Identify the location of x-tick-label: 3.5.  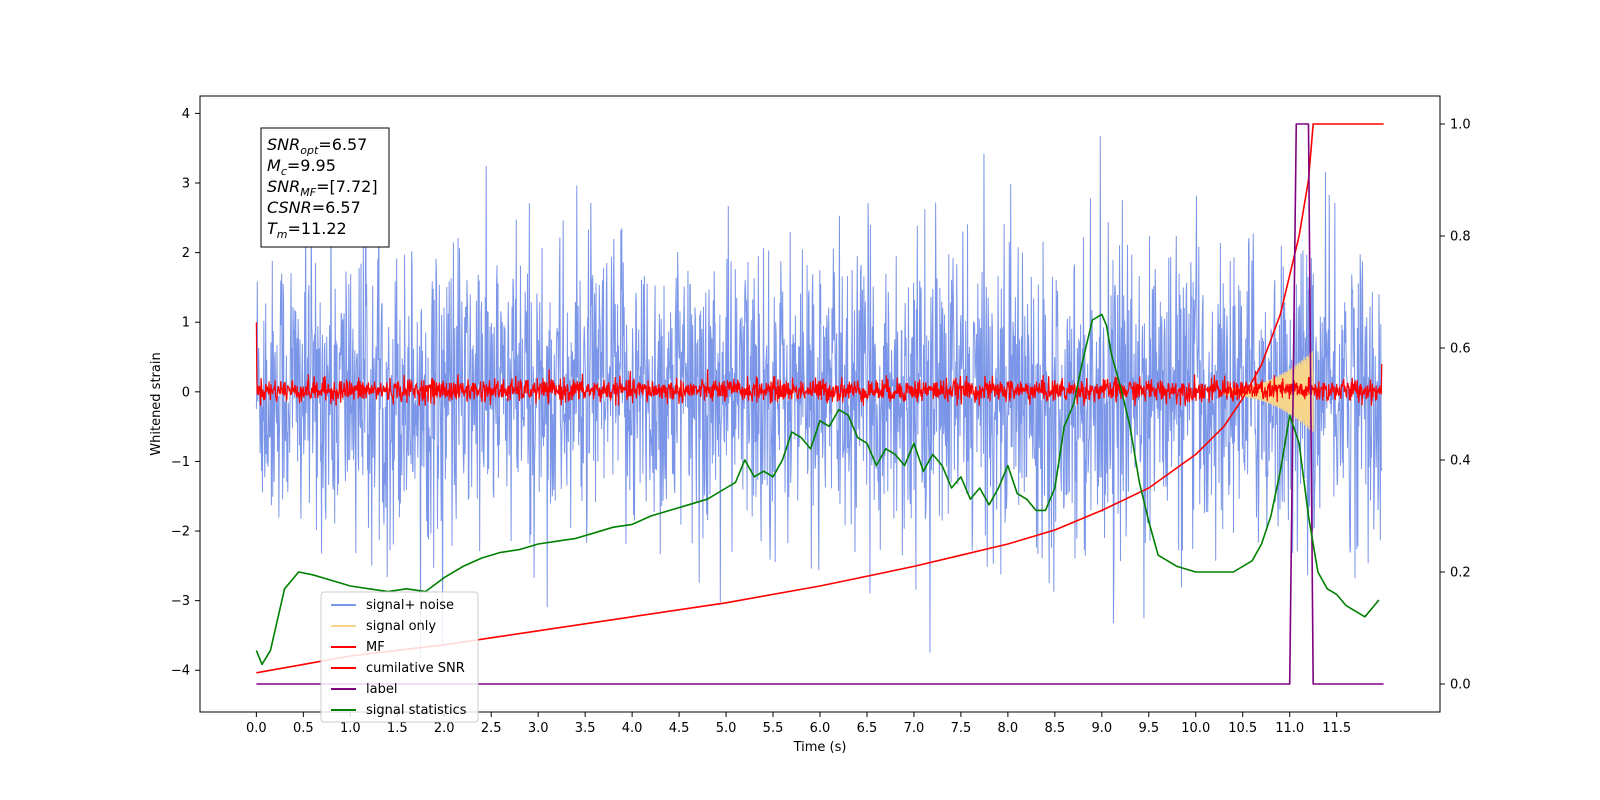
(585, 728).